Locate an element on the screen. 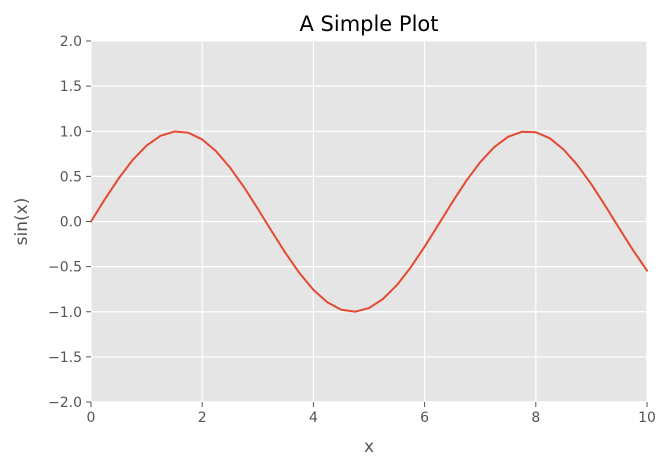 This screenshot has height=467, width=670. y-tick-label: 1.0 is located at coordinates (71, 132).